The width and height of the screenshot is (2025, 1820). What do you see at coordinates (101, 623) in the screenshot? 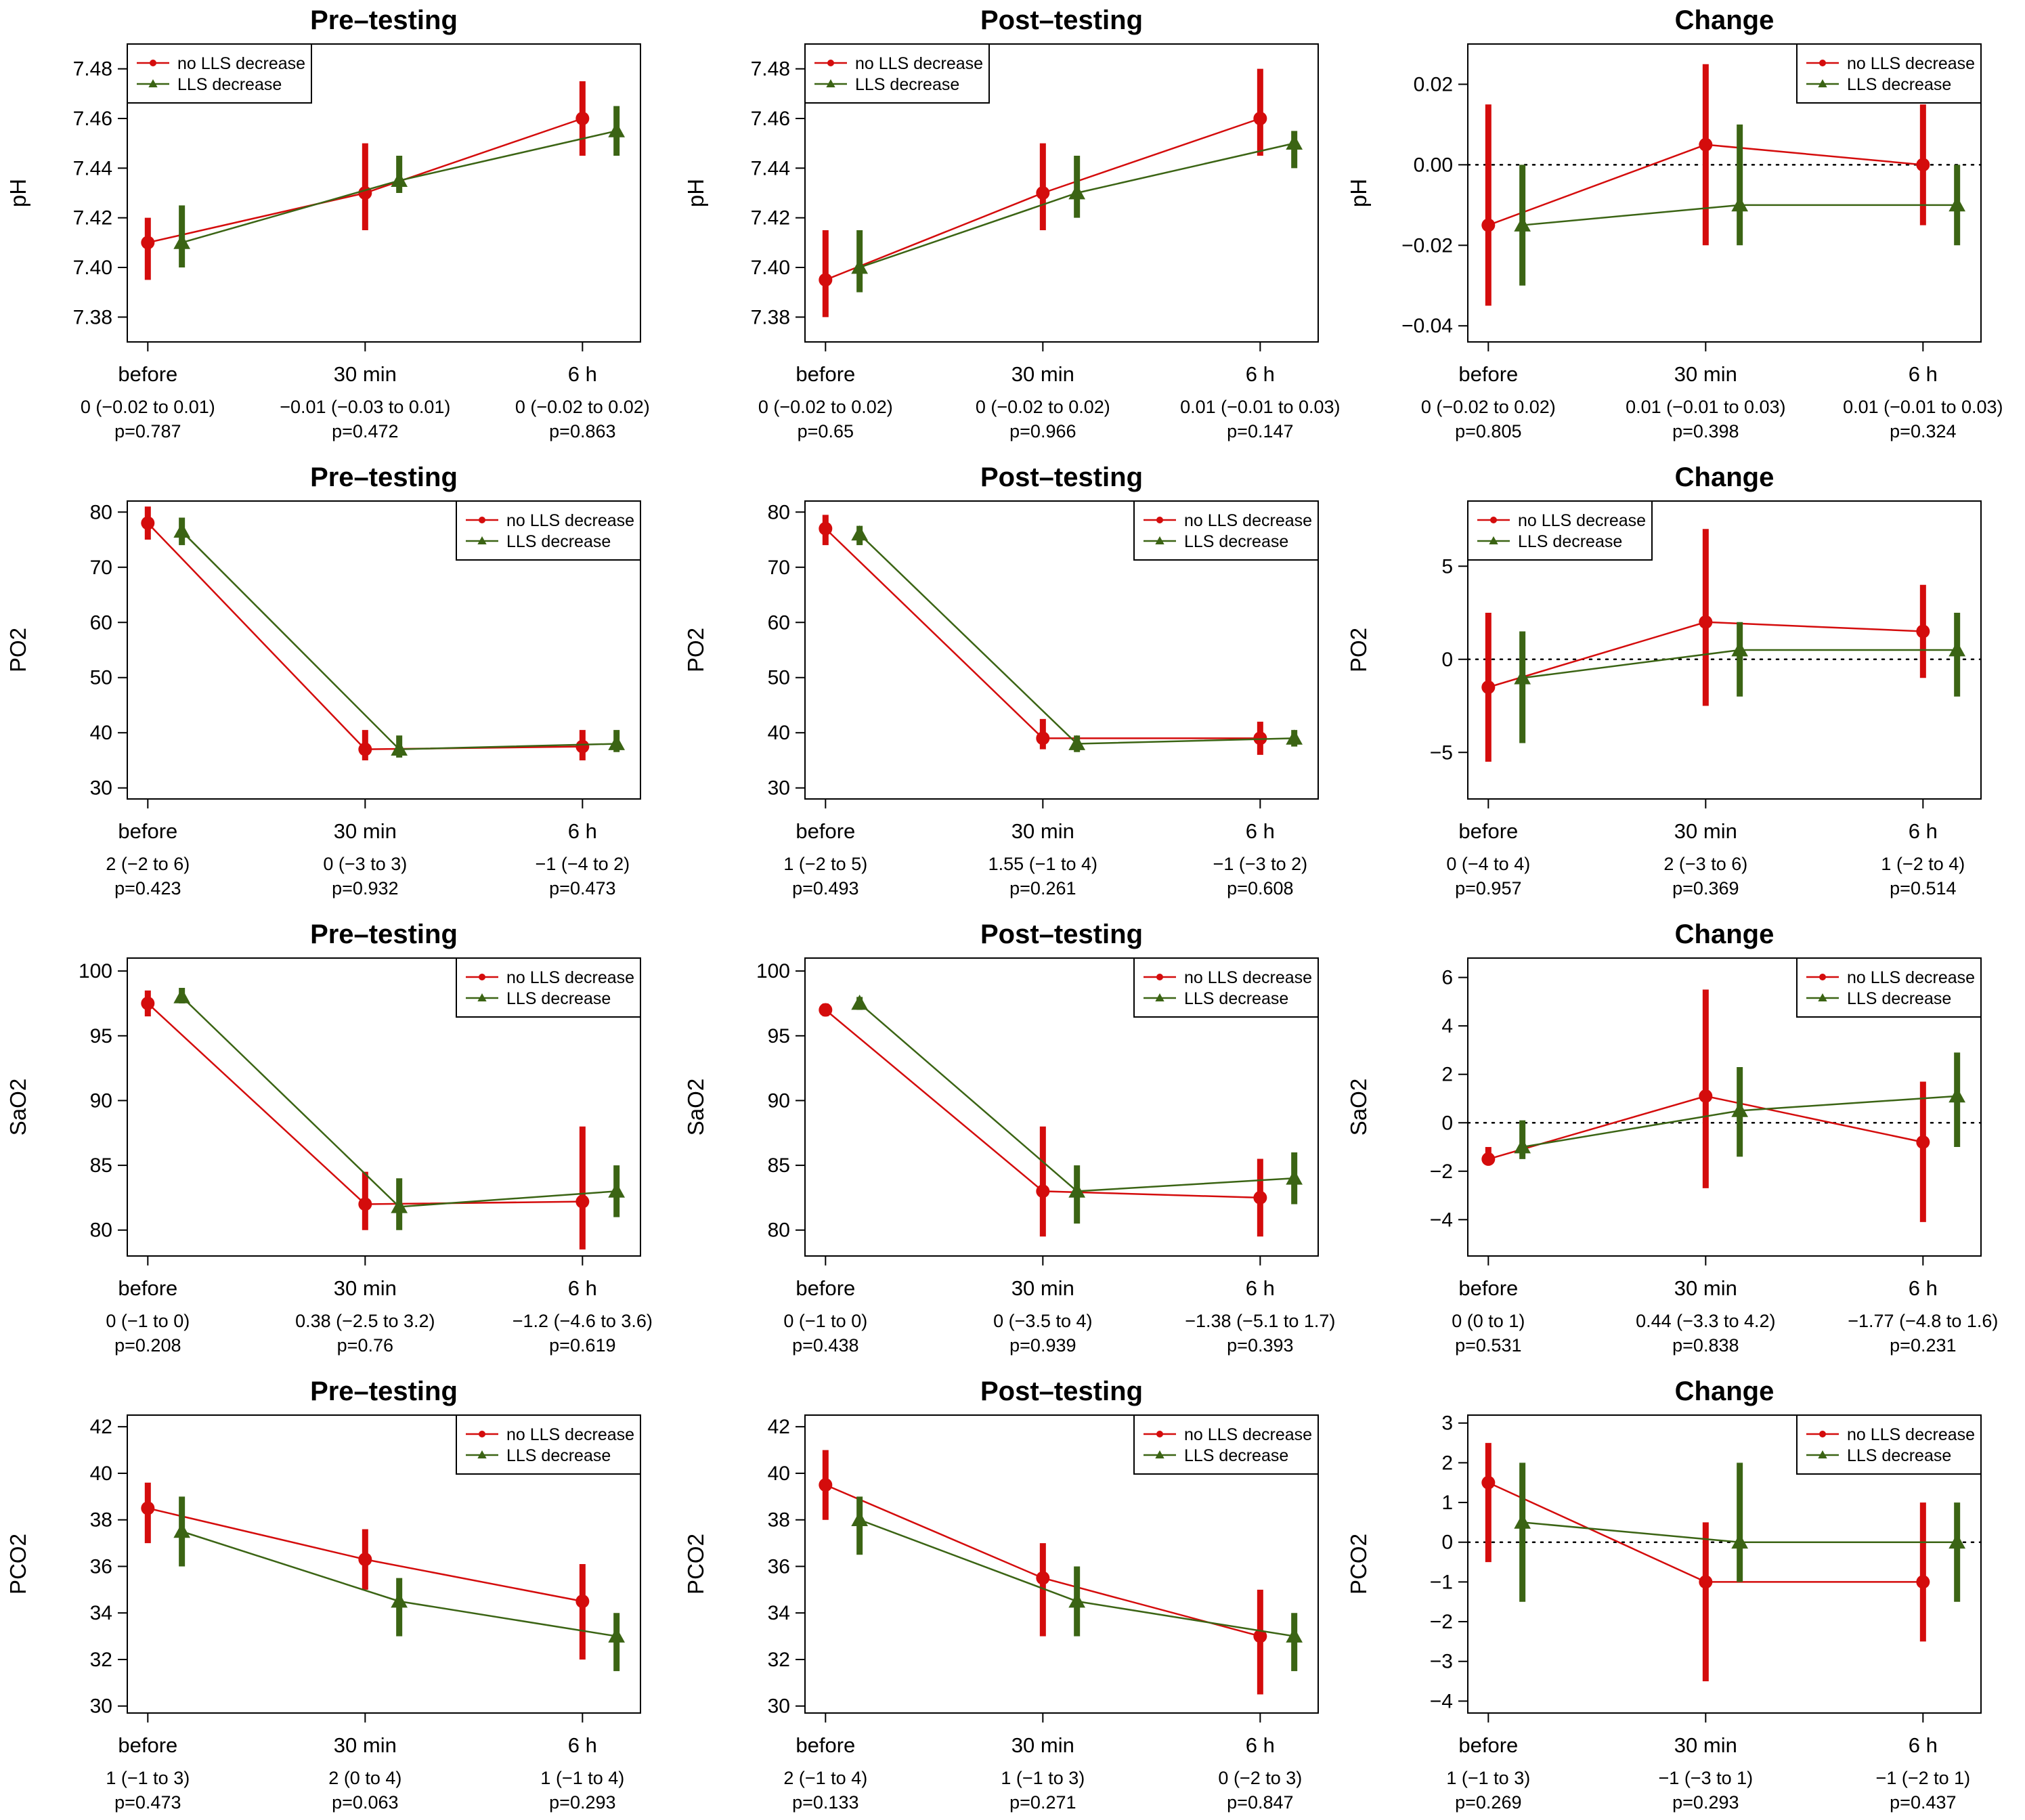
I see `y-tick-label: 60` at bounding box center [101, 623].